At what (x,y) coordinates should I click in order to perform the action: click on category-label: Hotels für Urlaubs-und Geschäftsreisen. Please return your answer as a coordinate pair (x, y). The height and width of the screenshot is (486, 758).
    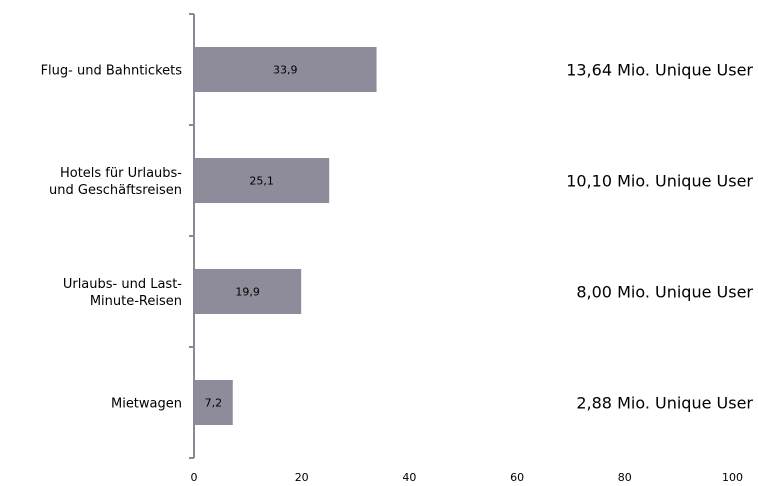
    Looking at the image, I should click on (115, 182).